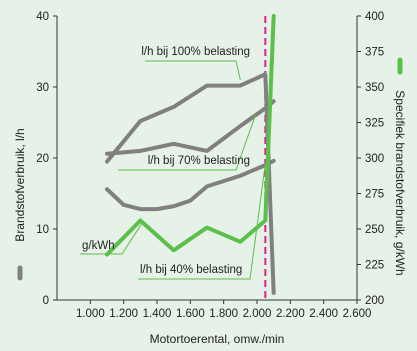 The width and height of the screenshot is (417, 351). Describe the element at coordinates (42, 230) in the screenshot. I see `y-left-tick-label: 10` at that location.